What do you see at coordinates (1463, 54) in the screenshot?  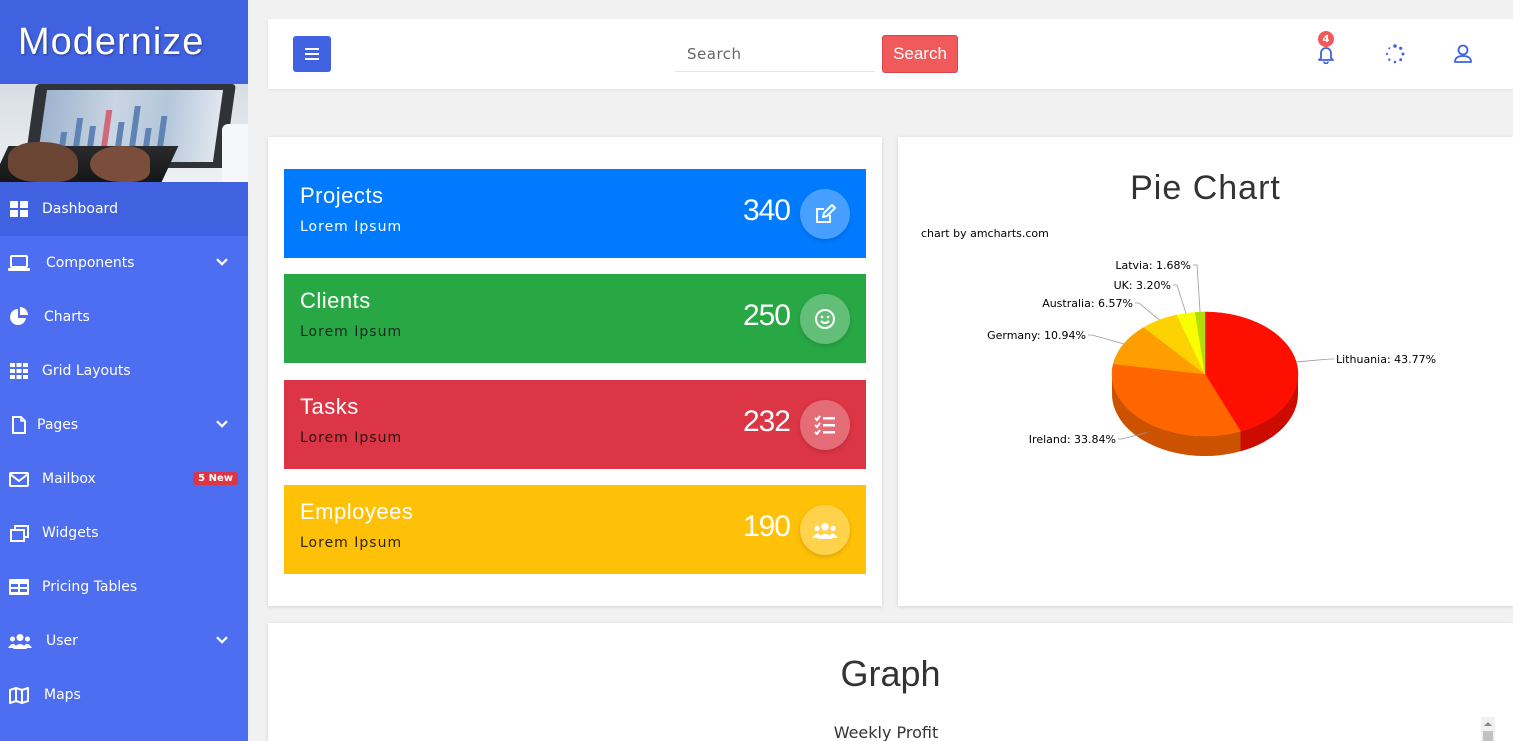 I see `user-icon` at bounding box center [1463, 54].